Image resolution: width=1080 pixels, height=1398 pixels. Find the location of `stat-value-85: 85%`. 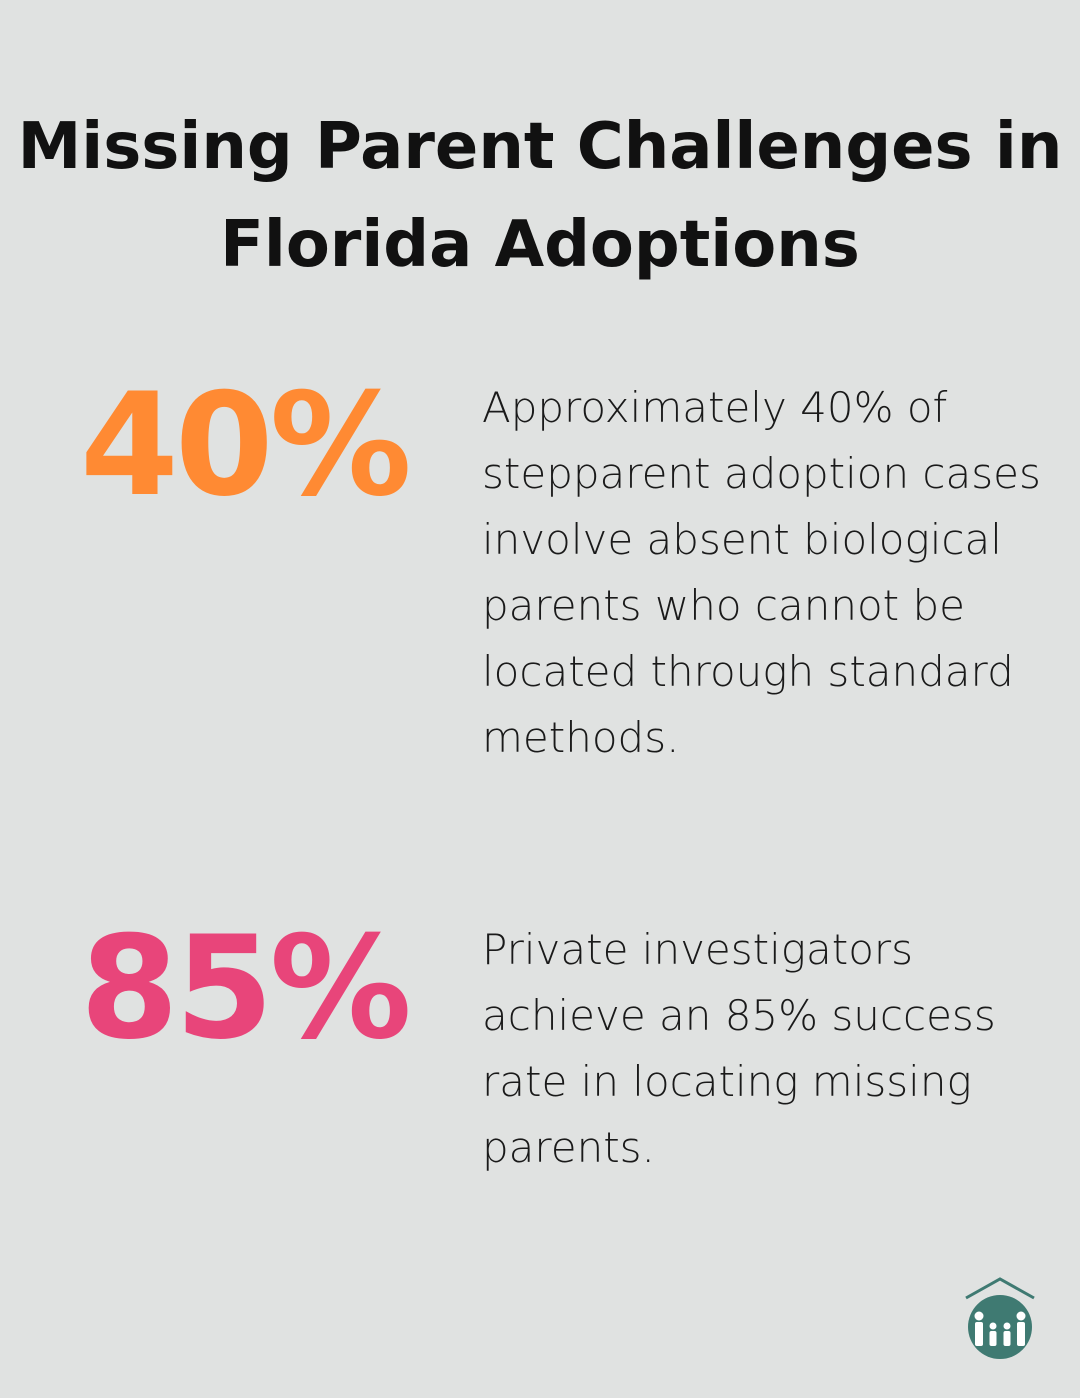

stat-value-85: 85% is located at coordinates (246, 988).